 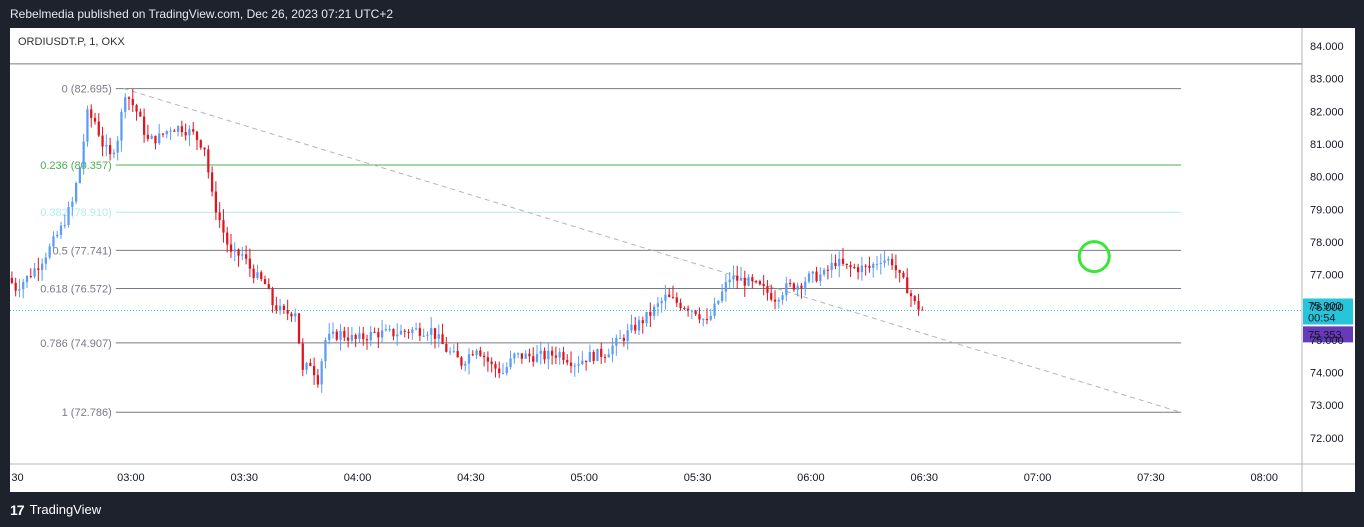 I want to click on highlight-circle, so click(x=1094, y=257).